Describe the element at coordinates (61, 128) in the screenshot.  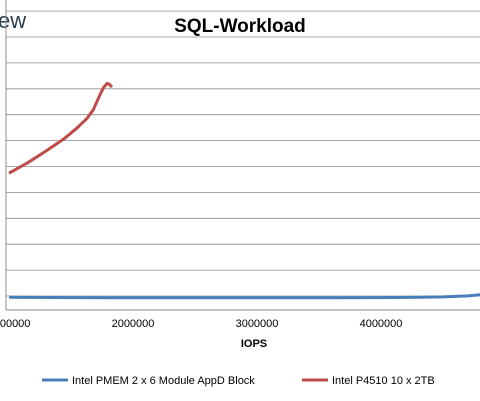
I see `series-line-p4510` at that location.